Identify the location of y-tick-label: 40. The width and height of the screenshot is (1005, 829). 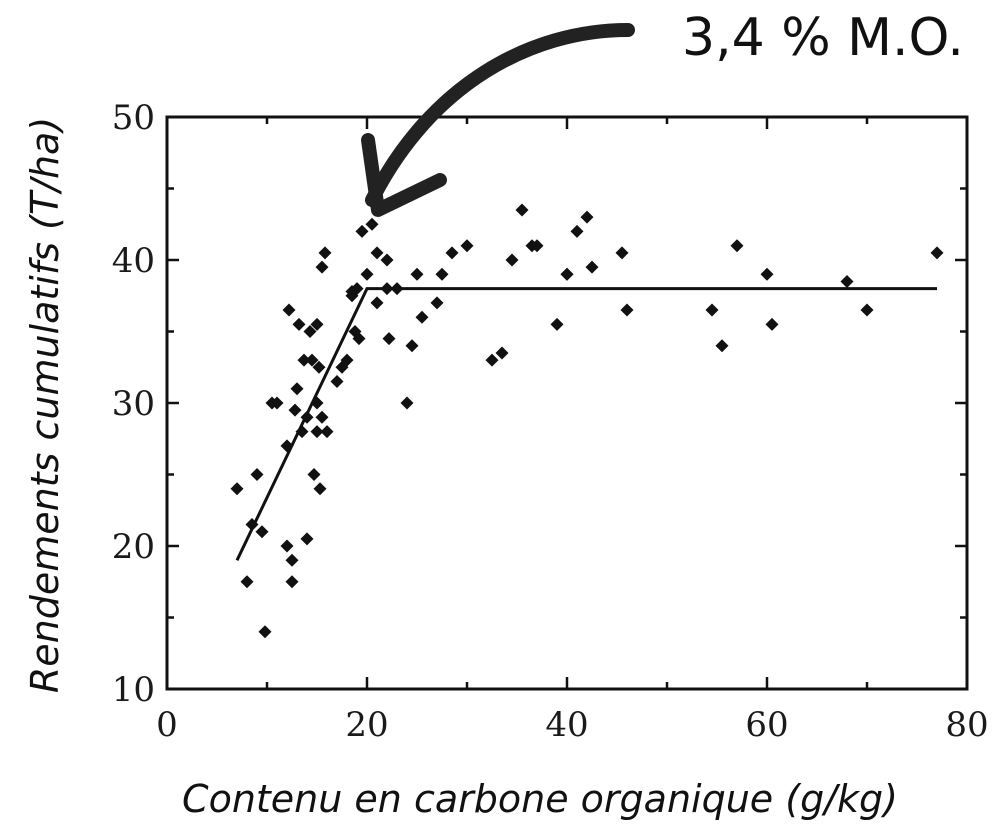
(133, 261).